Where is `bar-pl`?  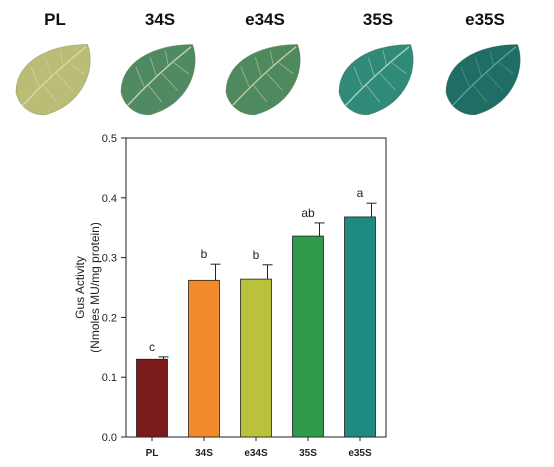 bar-pl is located at coordinates (152, 398).